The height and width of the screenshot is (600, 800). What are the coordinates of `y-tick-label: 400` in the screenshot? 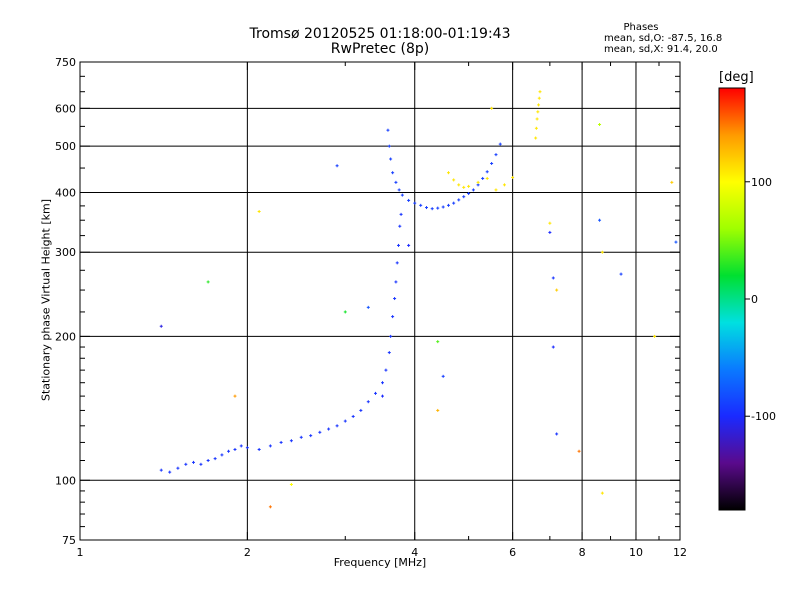 It's located at (65, 192).